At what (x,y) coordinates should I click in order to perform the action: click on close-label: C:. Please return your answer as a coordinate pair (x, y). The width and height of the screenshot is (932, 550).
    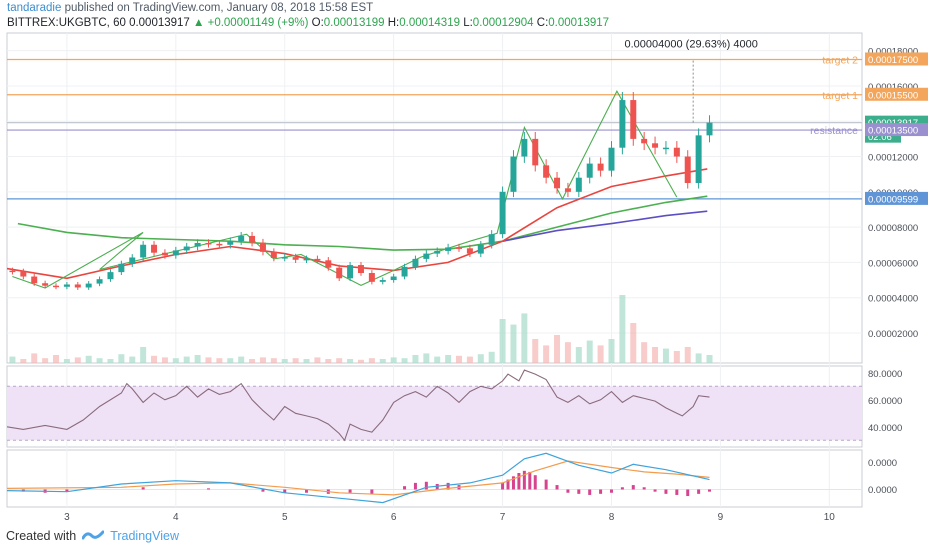
    Looking at the image, I should click on (542, 23).